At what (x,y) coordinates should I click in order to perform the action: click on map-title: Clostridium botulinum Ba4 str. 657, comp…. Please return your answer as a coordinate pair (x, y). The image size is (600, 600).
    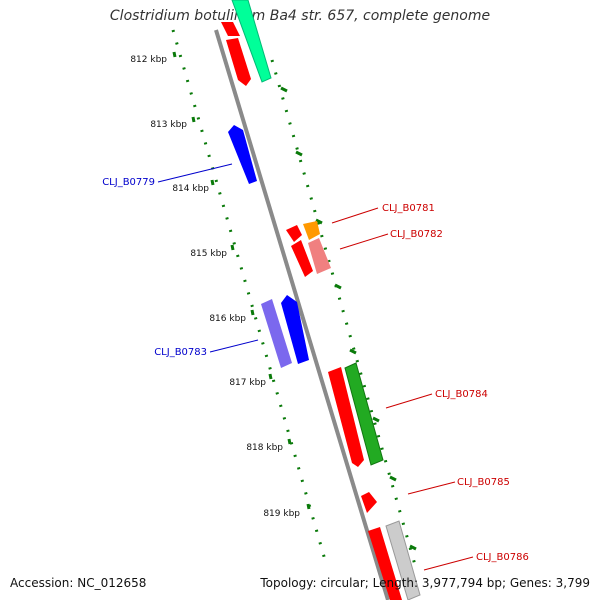
    Looking at the image, I should click on (300, 16).